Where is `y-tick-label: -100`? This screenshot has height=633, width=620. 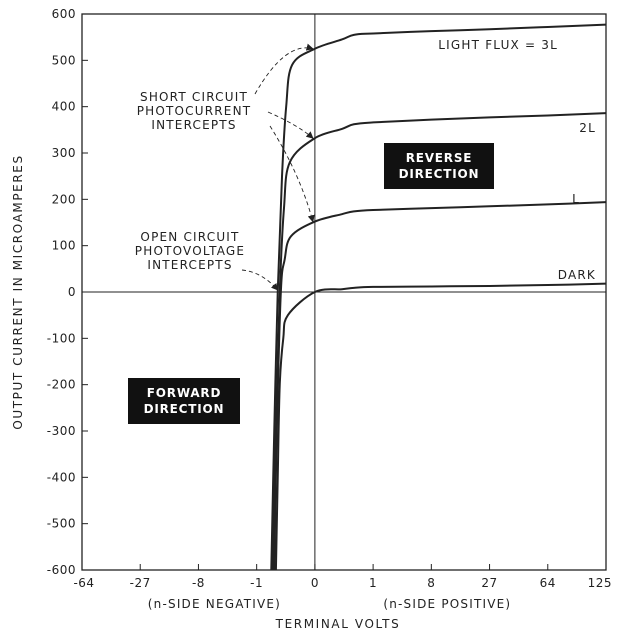 y-tick-label: -100 is located at coordinates (61, 338).